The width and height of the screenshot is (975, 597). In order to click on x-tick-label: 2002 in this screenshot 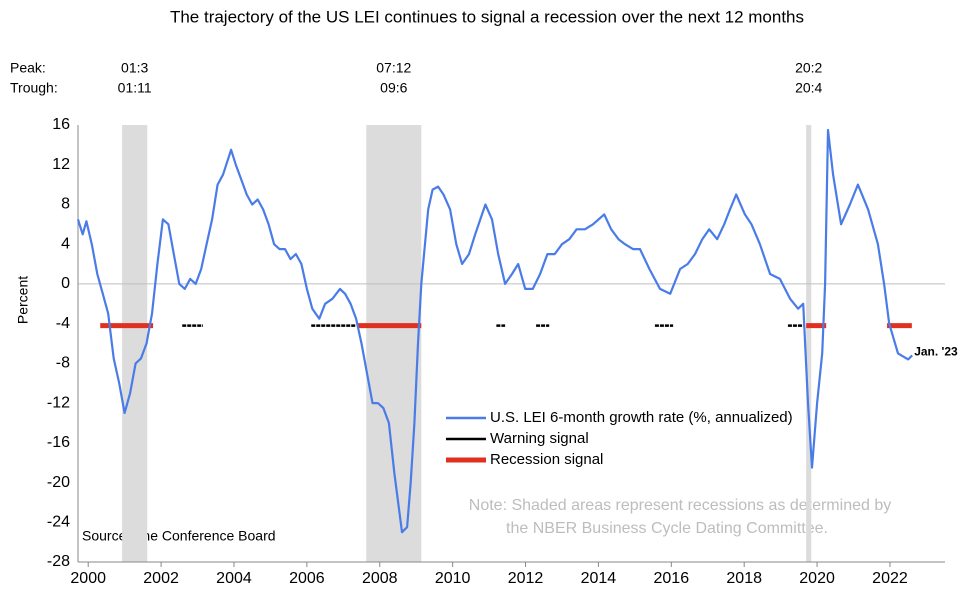, I will do `click(161, 578)`.